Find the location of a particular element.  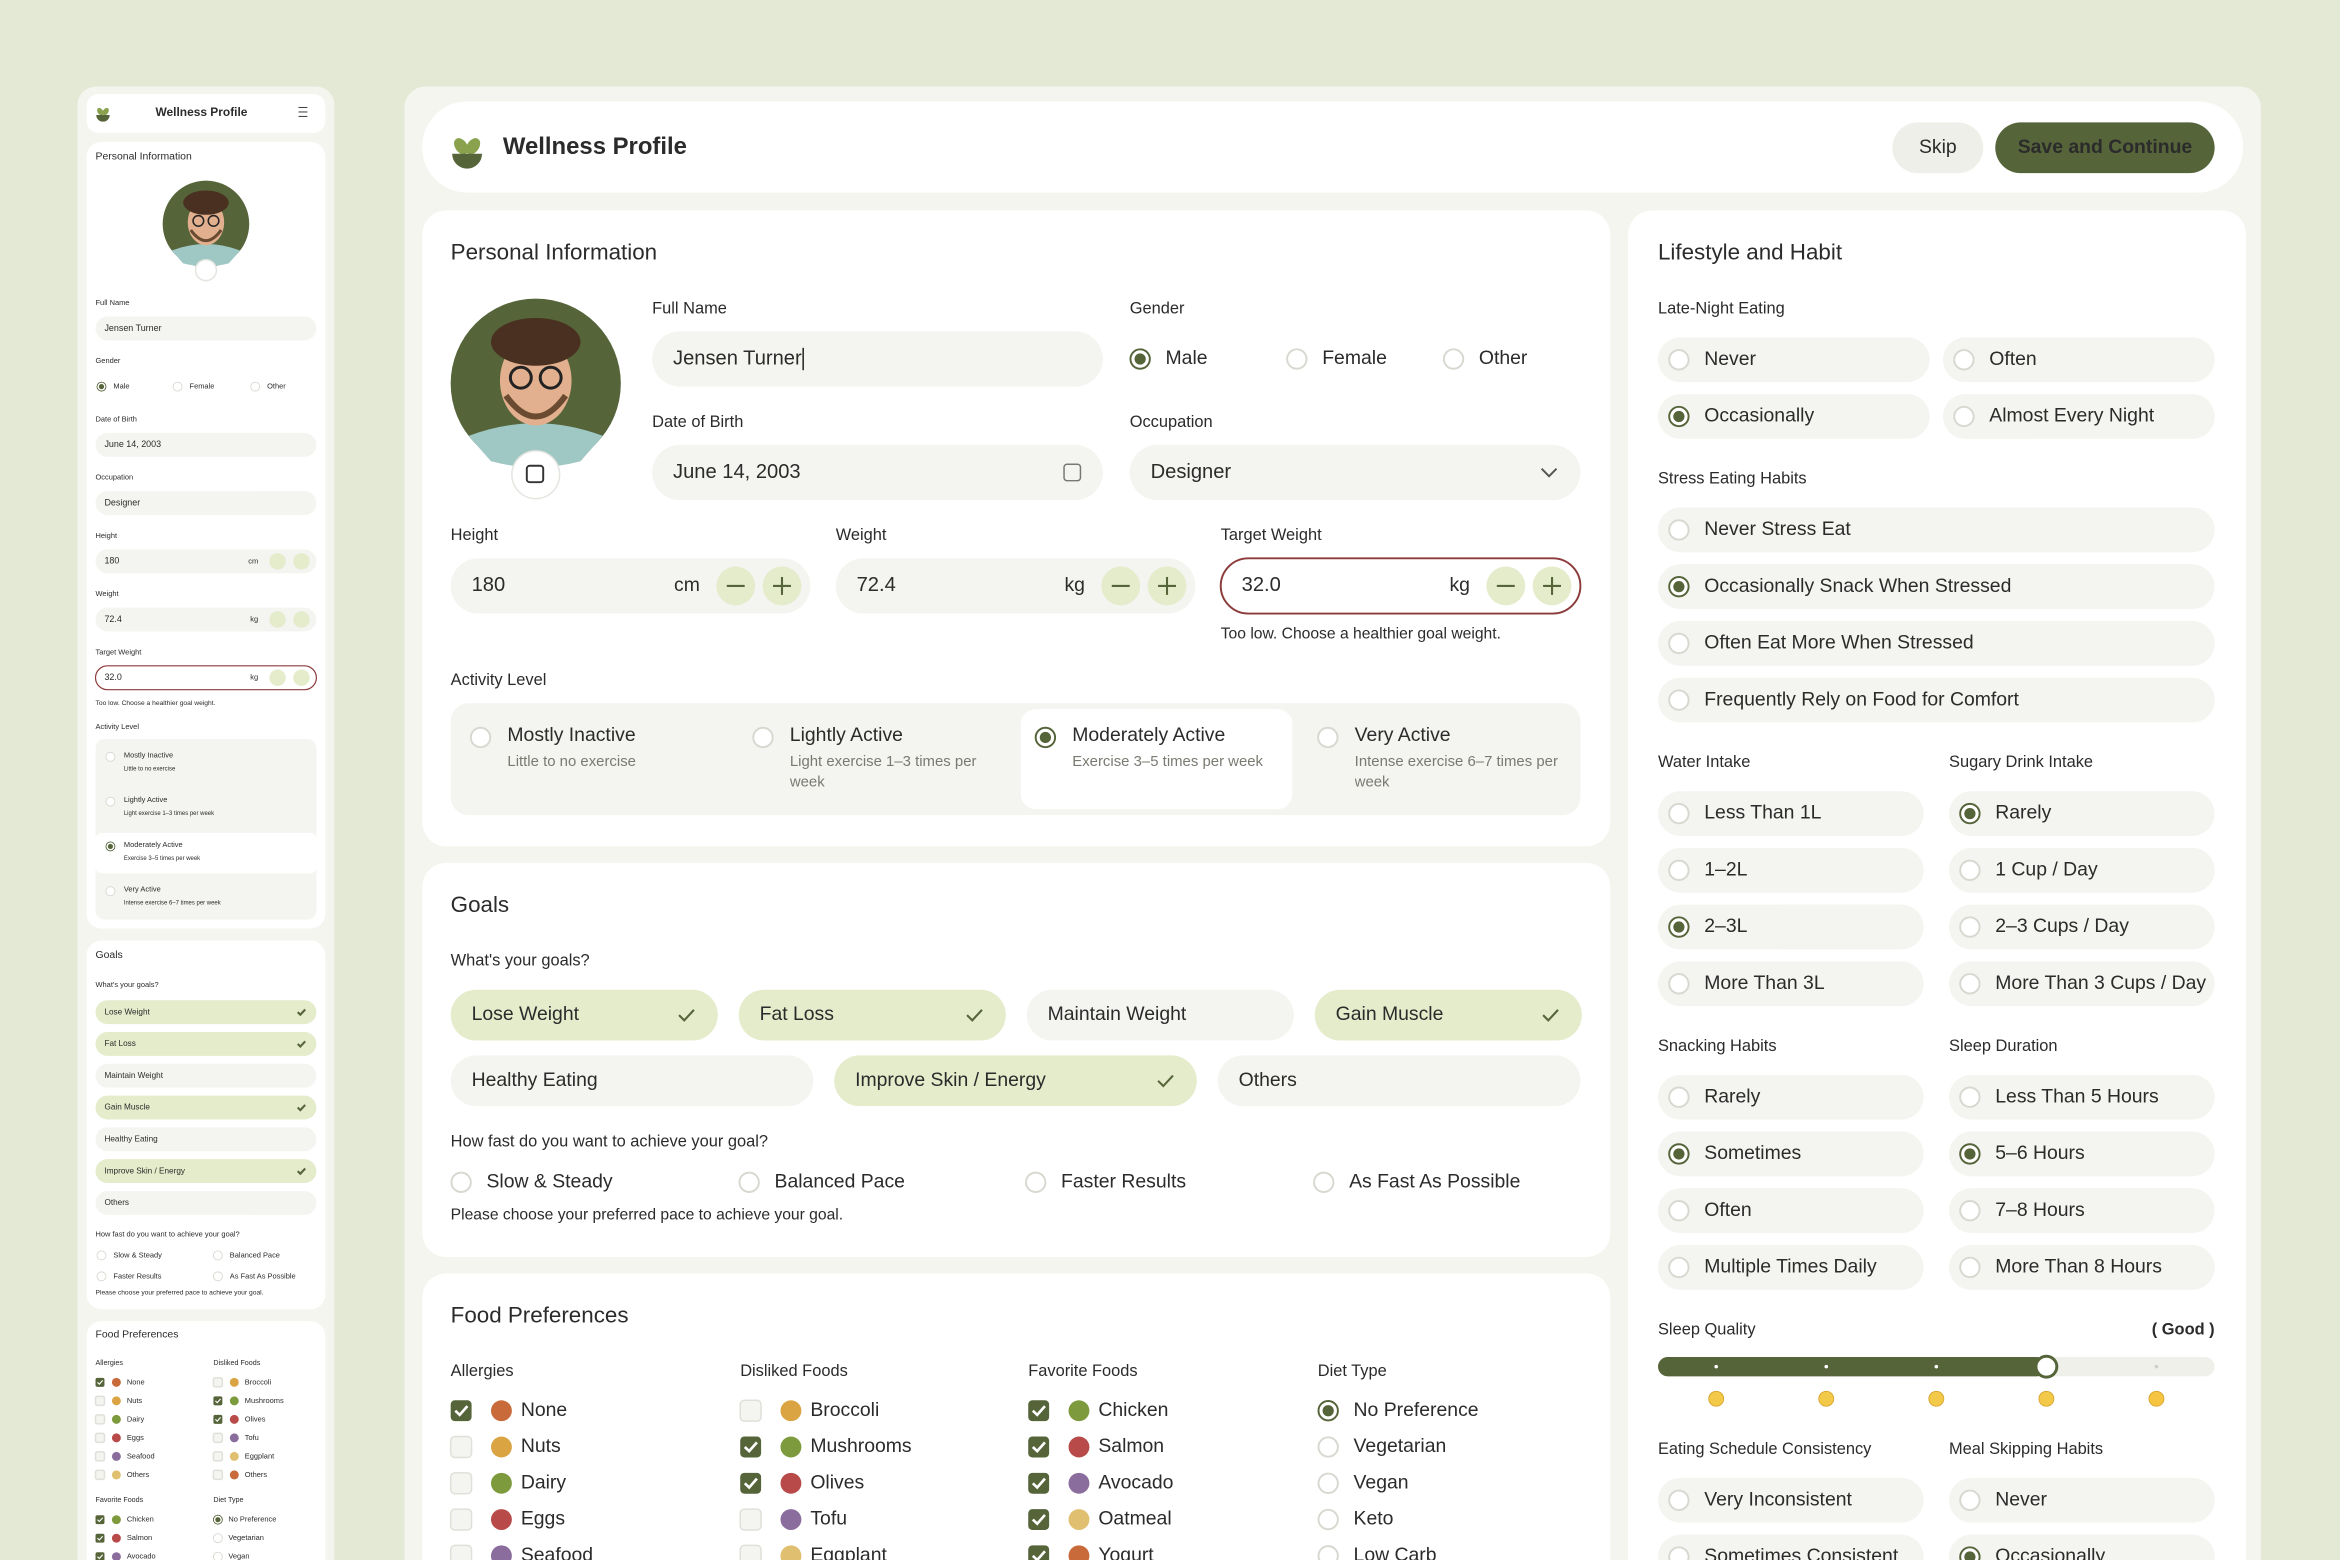

edit-avatar-button is located at coordinates (536, 475).